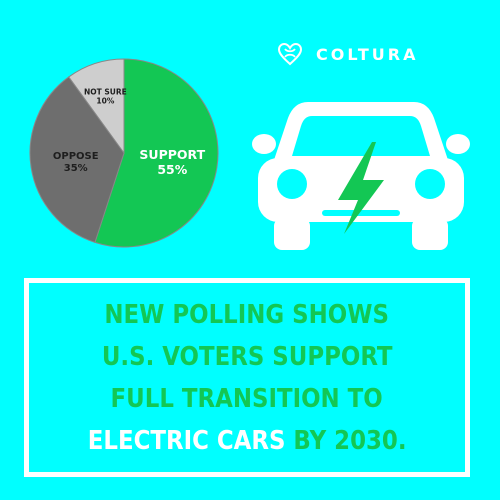 This screenshot has height=500, width=500. Describe the element at coordinates (186, 440) in the screenshot. I see `headline-highlight: ELECTRIC CARS` at that location.